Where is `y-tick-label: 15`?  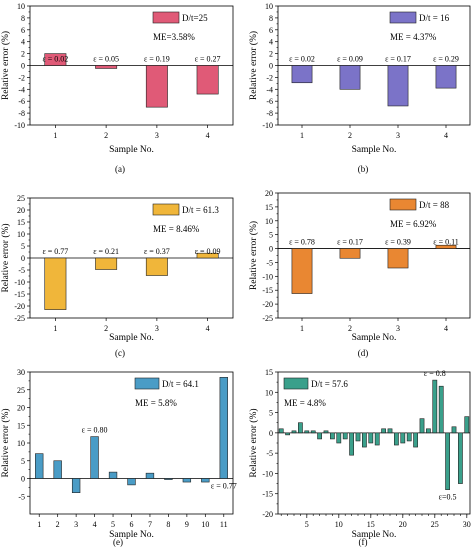
y-tick-label: 15 is located at coordinates (21, 222).